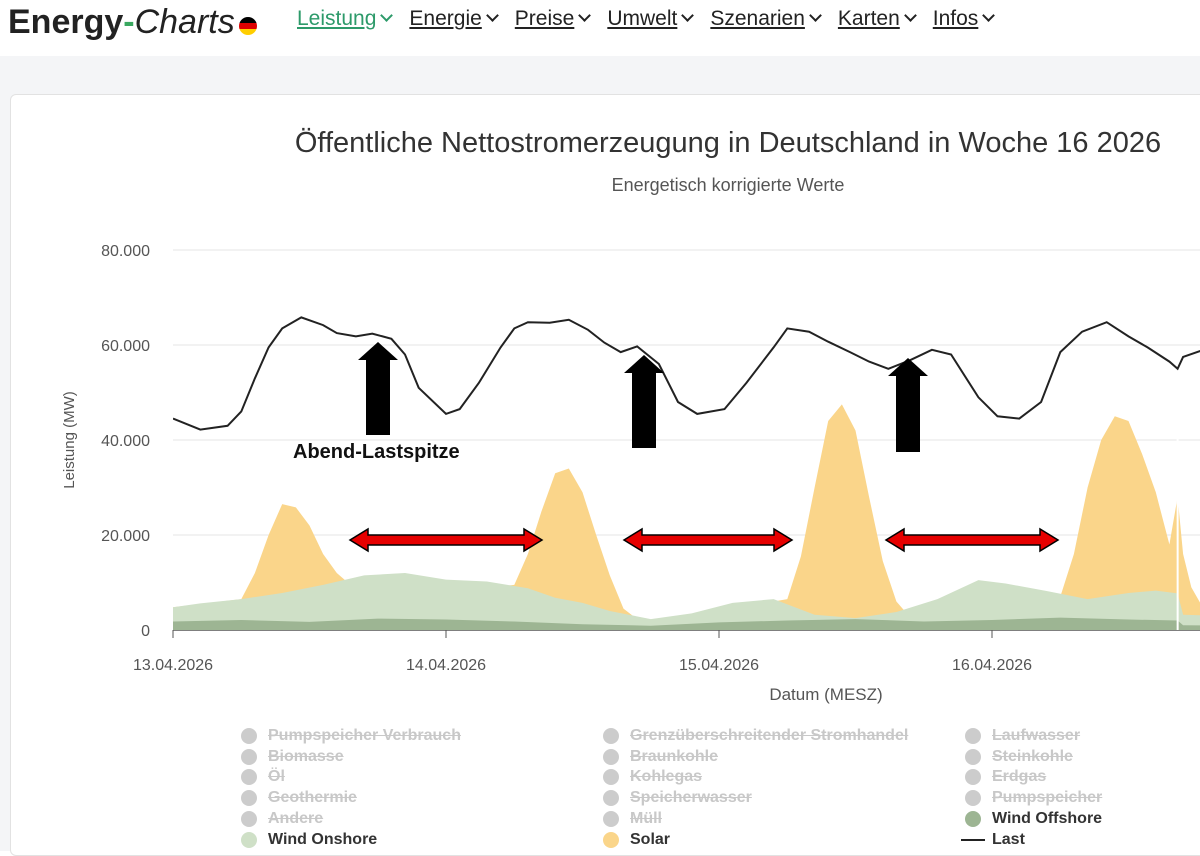 The width and height of the screenshot is (1200, 856). I want to click on menu-karten: Karten, so click(877, 19).